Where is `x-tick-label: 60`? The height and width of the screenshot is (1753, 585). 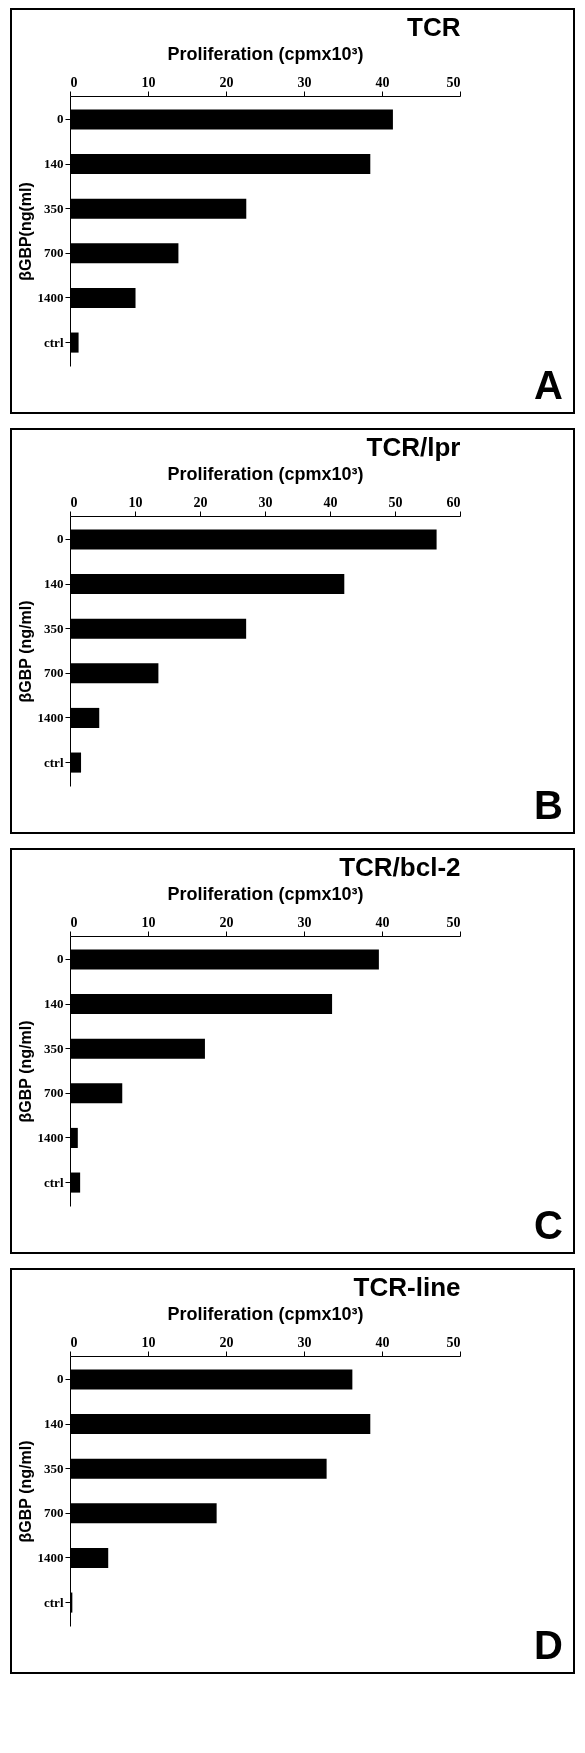
x-tick-label: 60 is located at coordinates (453, 502).